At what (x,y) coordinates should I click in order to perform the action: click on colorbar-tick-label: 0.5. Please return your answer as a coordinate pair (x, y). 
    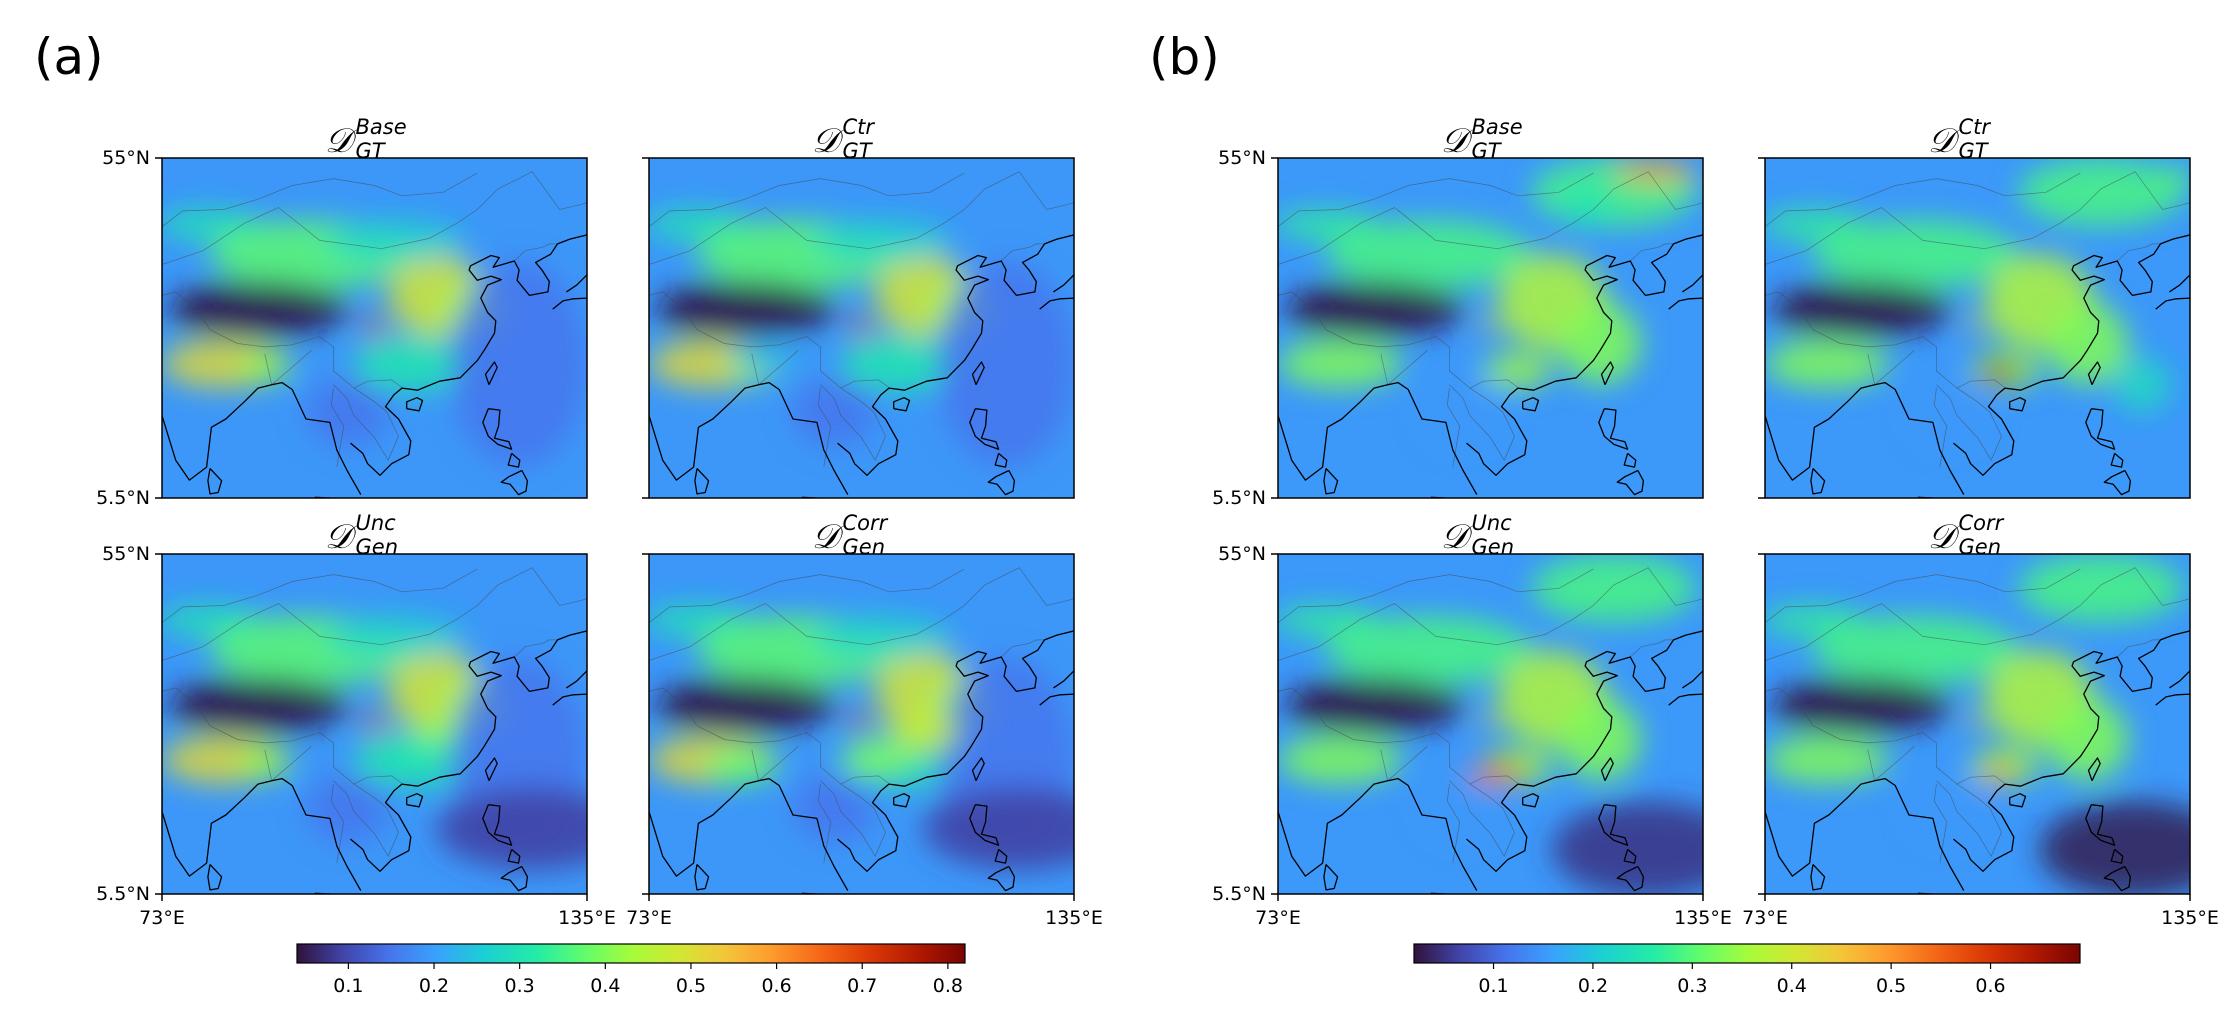
    Looking at the image, I should click on (1891, 986).